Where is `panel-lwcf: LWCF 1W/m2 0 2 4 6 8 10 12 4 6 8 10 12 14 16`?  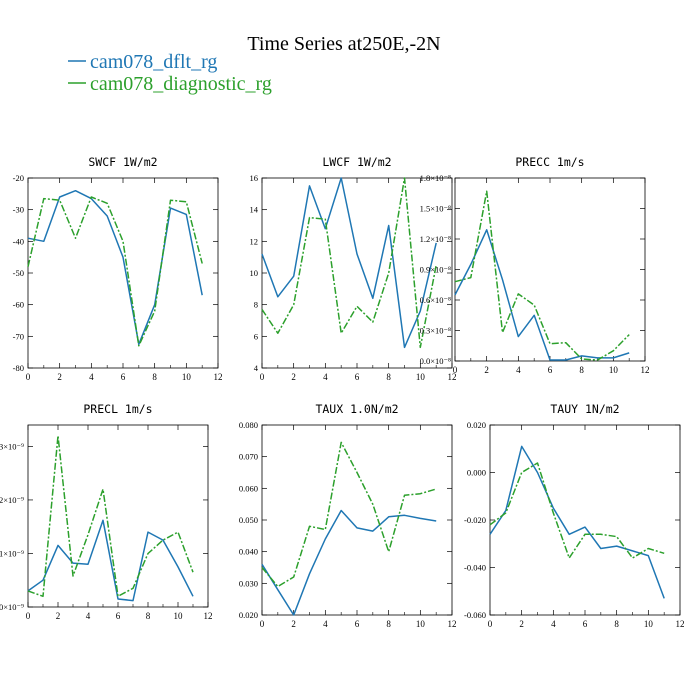 panel-lwcf: LWCF 1W/m2 0 2 4 6 8 10 12 4 6 8 10 12 14 16 is located at coordinates (353, 268).